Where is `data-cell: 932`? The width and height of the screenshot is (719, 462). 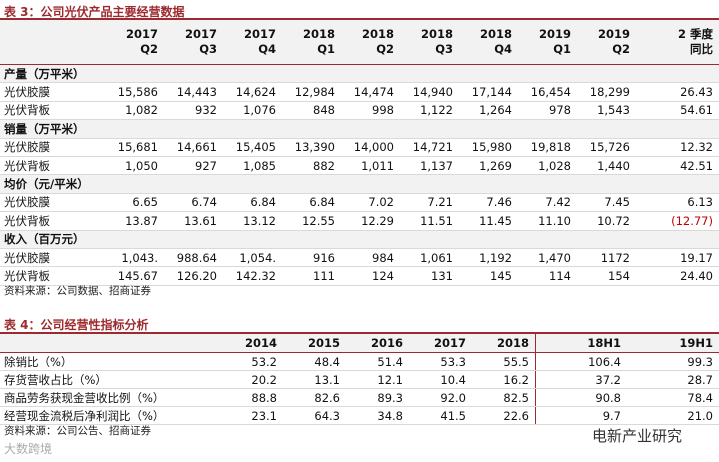
data-cell: 932 is located at coordinates (206, 110).